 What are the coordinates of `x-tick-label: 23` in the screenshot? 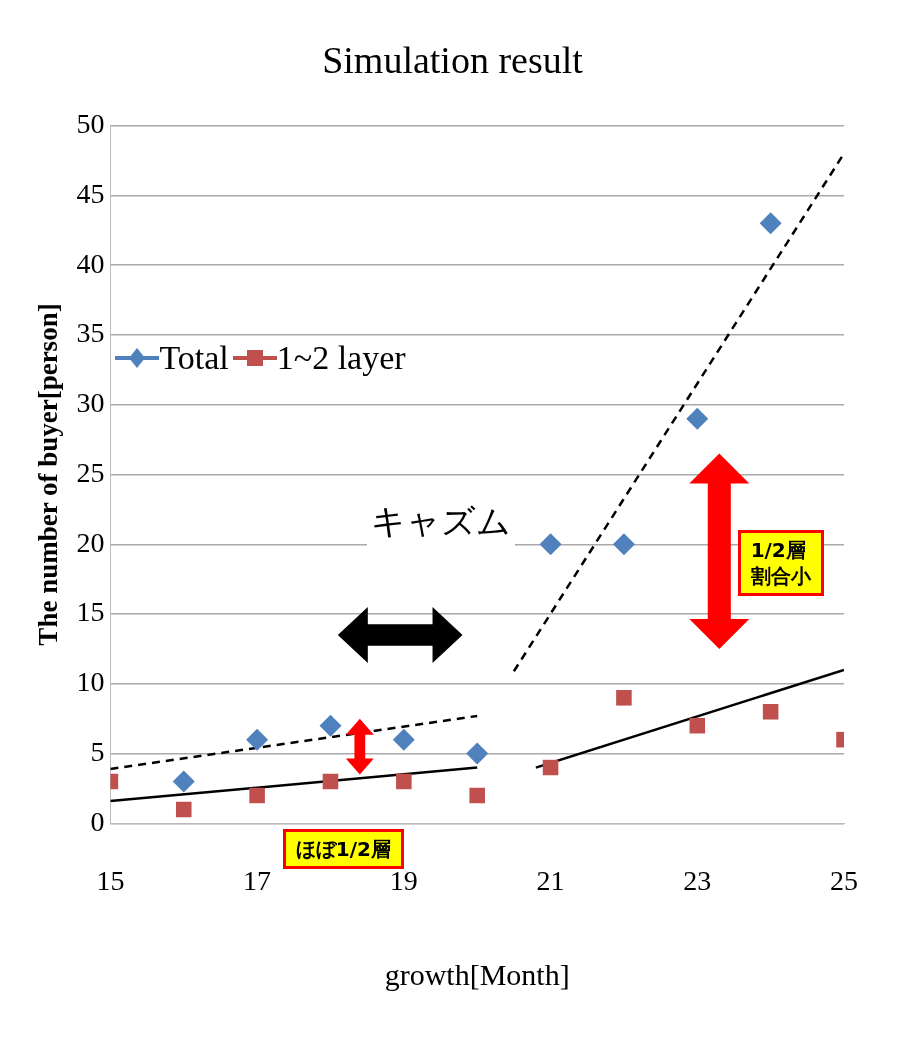 It's located at (697, 880).